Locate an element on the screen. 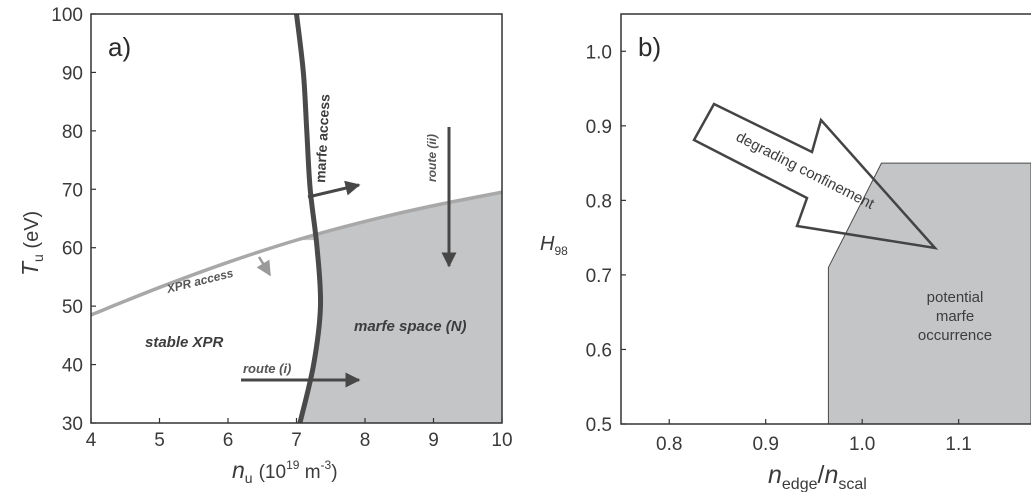 This screenshot has width=1031, height=492. y-tick-label: 100 is located at coordinates (67, 15).